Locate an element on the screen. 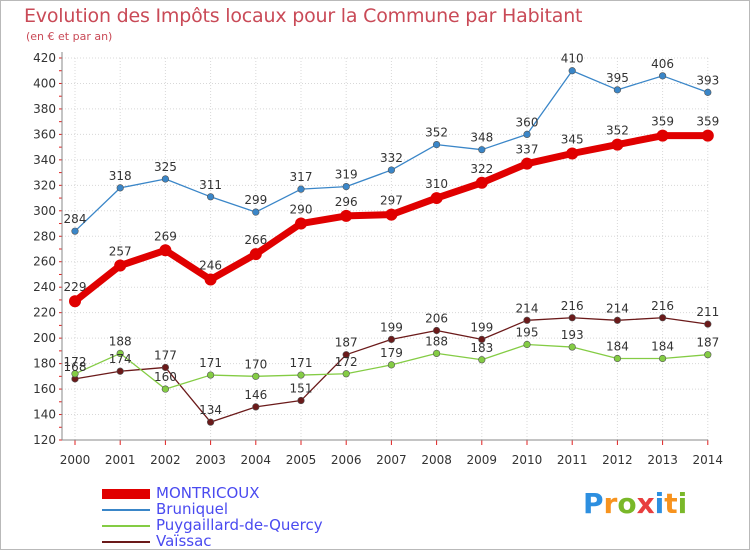 The height and width of the screenshot is (550, 750). data-label: 311 is located at coordinates (210, 185).